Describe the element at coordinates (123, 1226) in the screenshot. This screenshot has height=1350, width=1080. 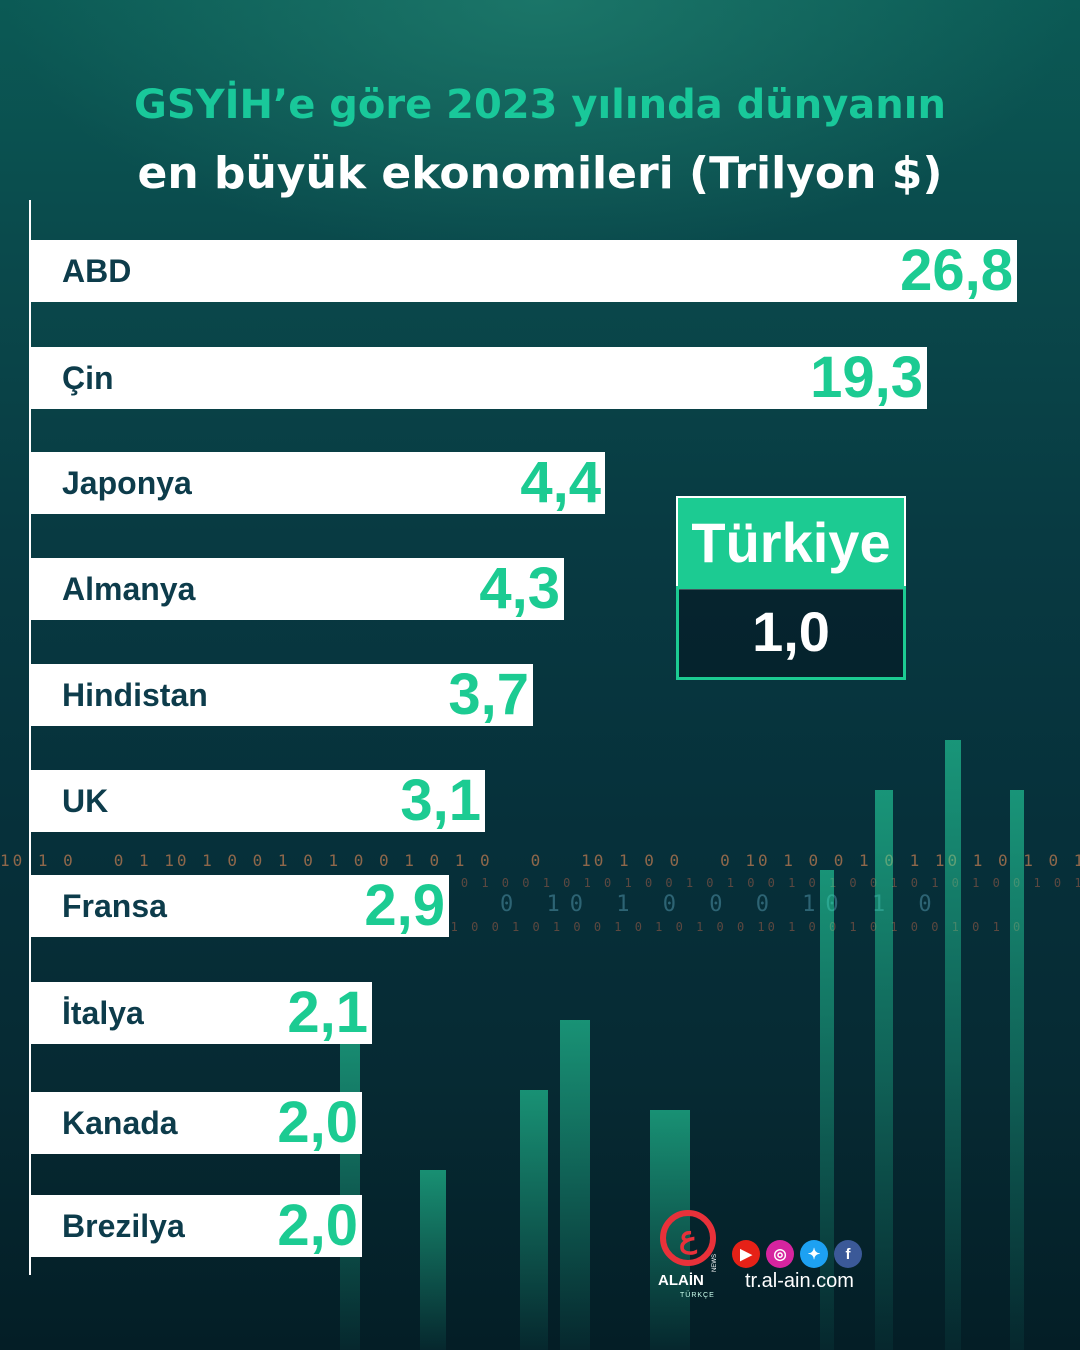
I see `category-label: Brezilya` at that location.